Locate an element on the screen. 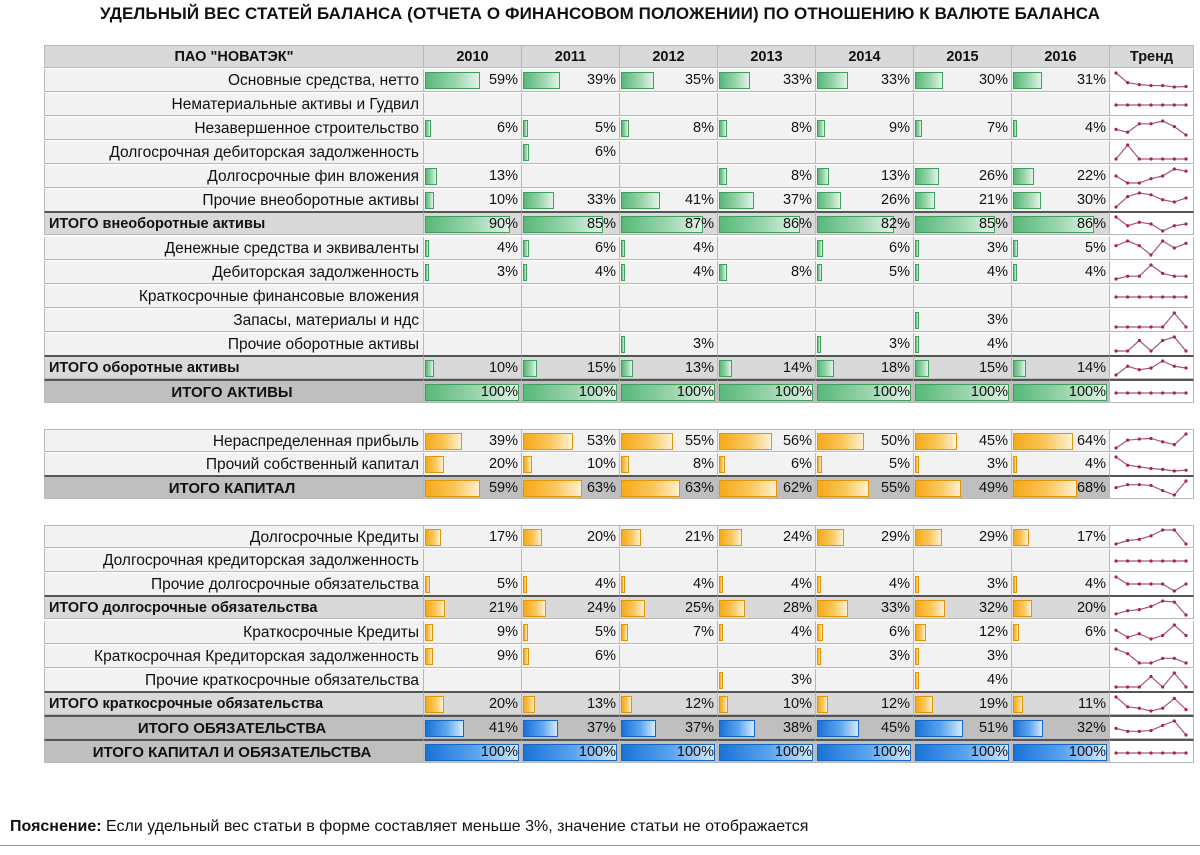 The height and width of the screenshot is (855, 1200). value-cell: 29% is located at coordinates (963, 536).